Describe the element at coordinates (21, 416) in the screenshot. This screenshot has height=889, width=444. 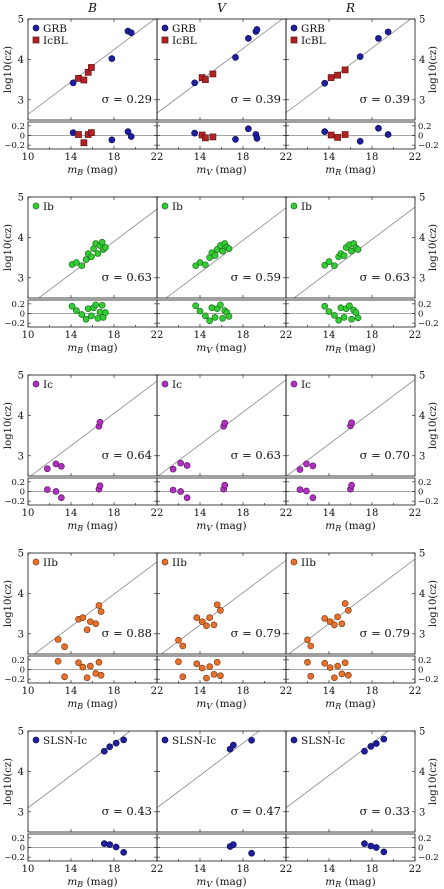
I see `y-tick-label-left: 4` at that location.